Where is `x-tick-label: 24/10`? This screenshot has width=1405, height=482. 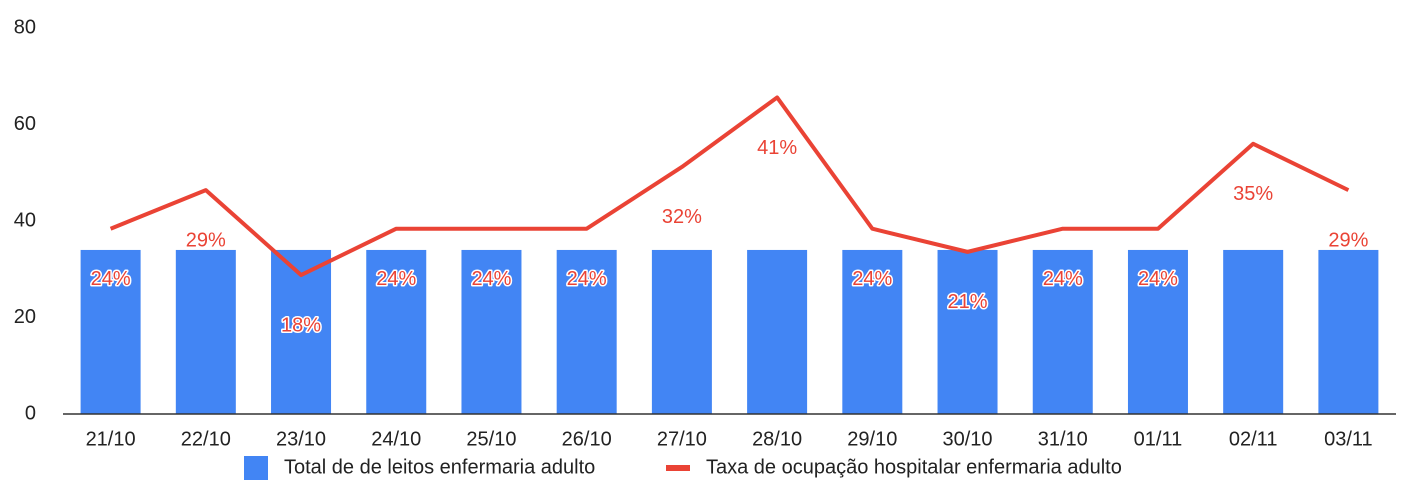
x-tick-label: 24/10 is located at coordinates (396, 439).